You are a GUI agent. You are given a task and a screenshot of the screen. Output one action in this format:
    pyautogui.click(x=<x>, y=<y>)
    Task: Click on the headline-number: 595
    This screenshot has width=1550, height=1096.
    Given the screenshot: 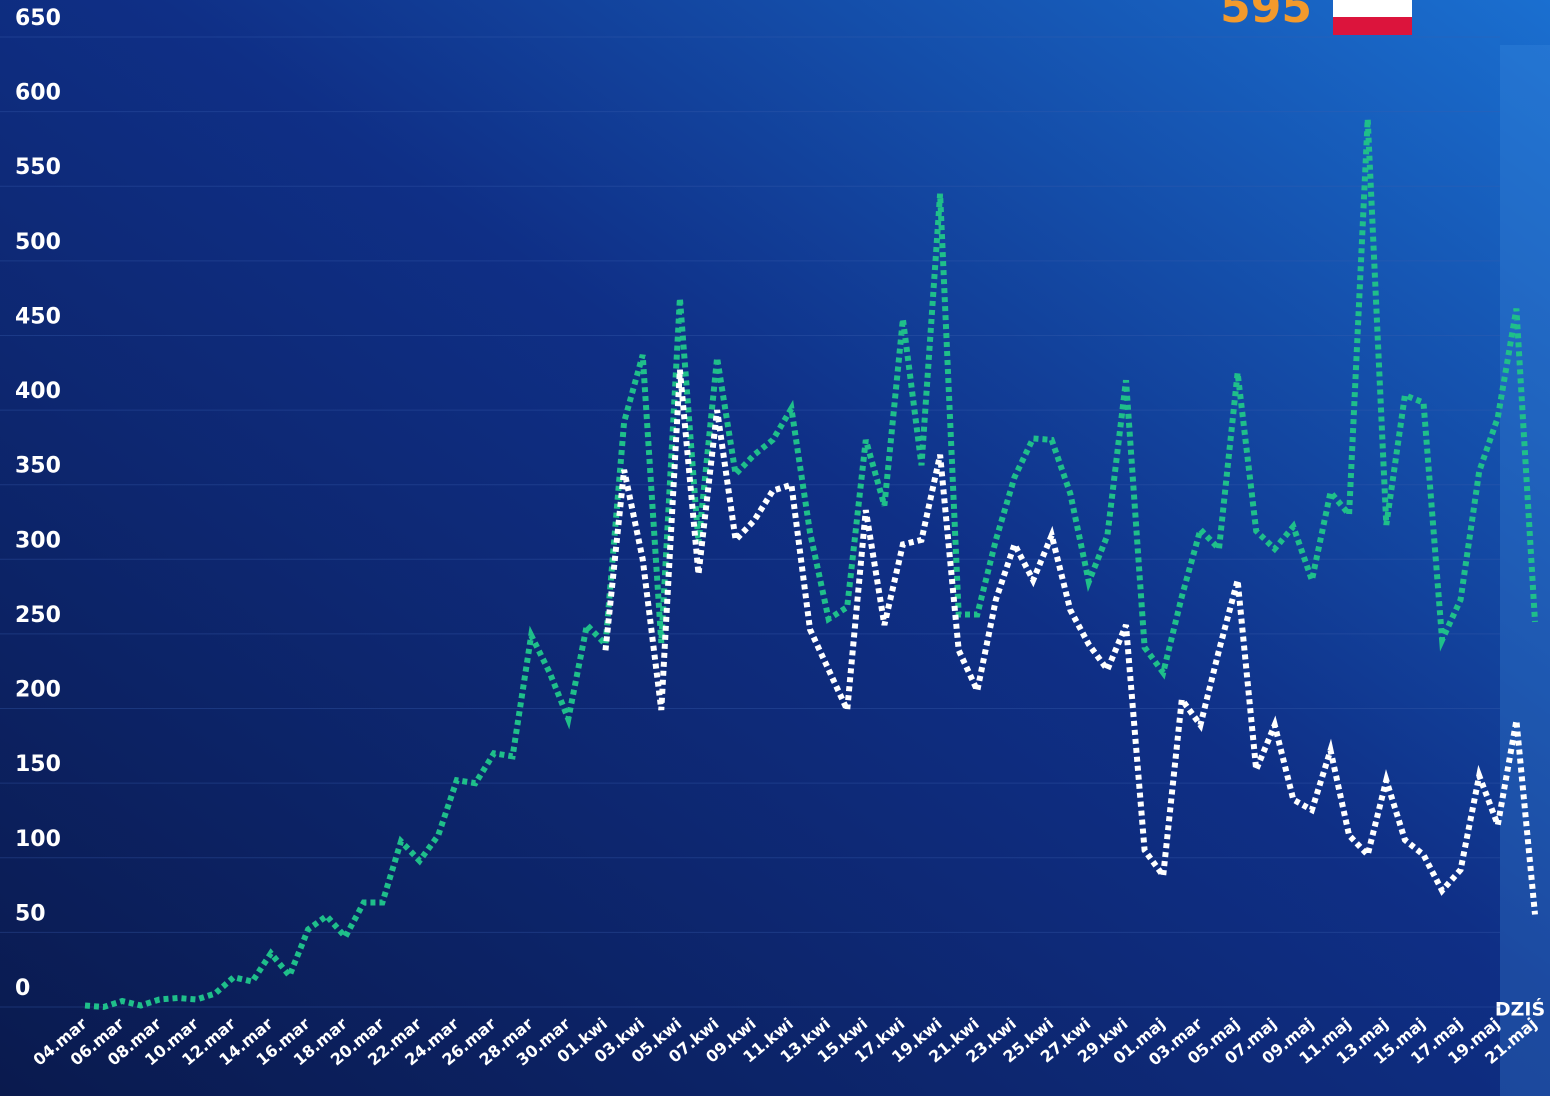 What is the action you would take?
    pyautogui.click(x=1266, y=16)
    